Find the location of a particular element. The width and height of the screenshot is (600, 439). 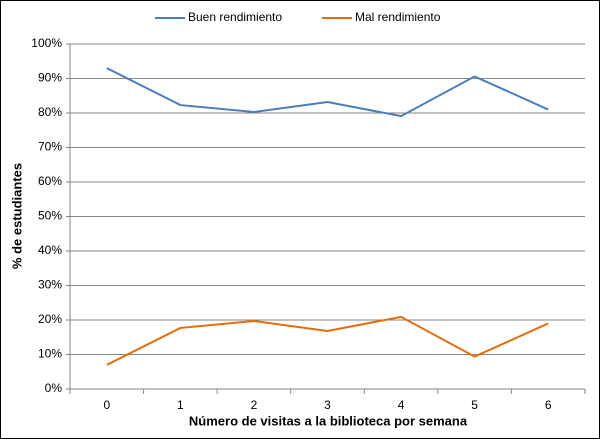

y-tick-label: 20% is located at coordinates (50, 319).